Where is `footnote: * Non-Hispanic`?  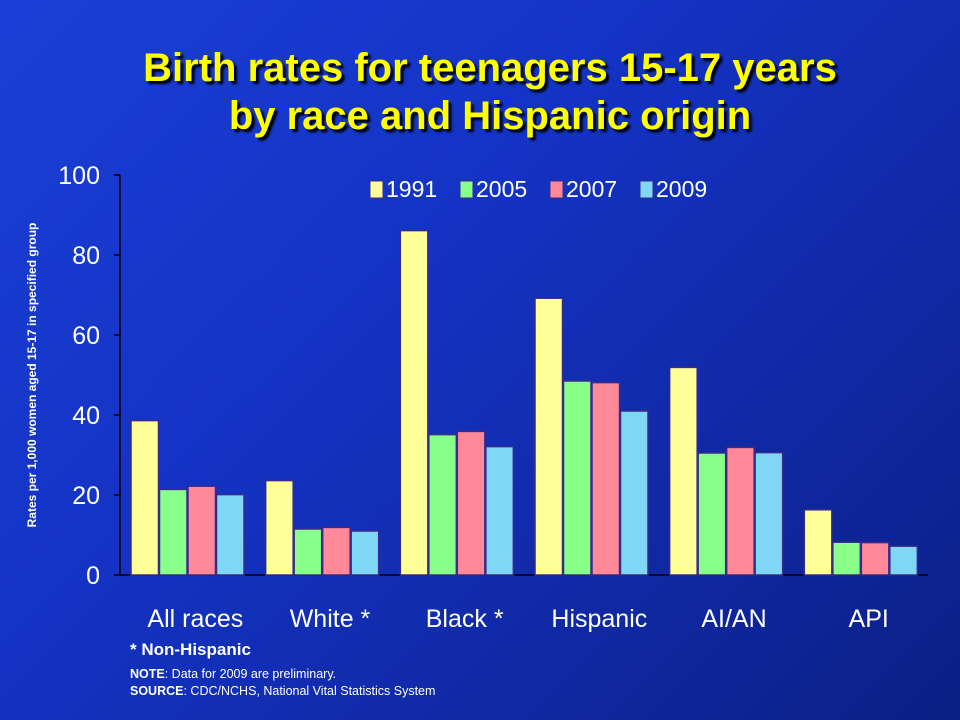 footnote: * Non-Hispanic is located at coordinates (190, 649).